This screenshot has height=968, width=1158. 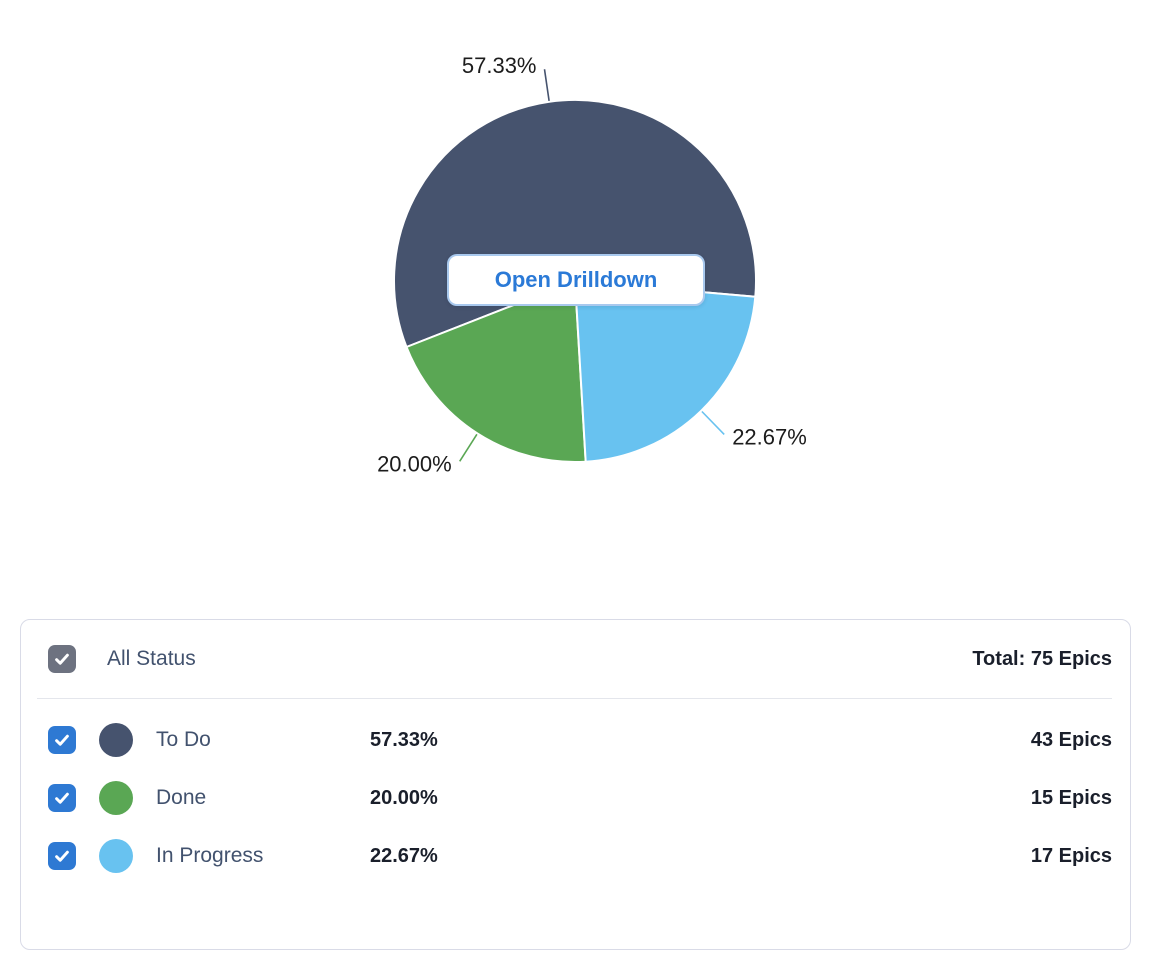 I want to click on legend-checkbox-done, so click(x=62, y=798).